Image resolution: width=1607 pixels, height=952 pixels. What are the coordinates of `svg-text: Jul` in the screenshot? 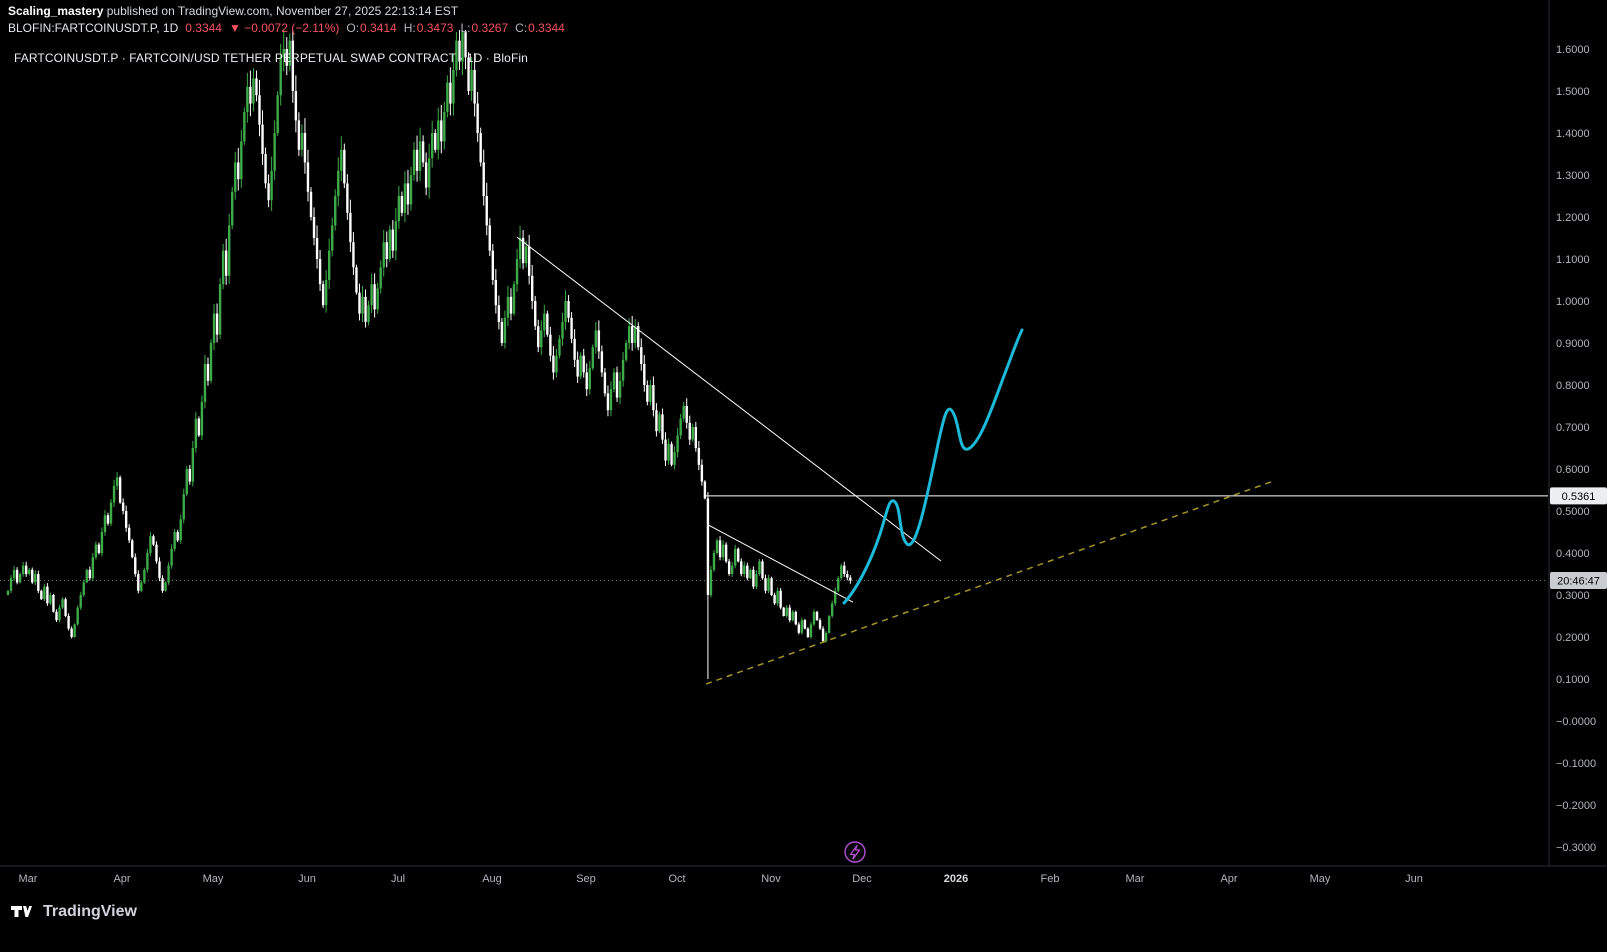 It's located at (398, 879).